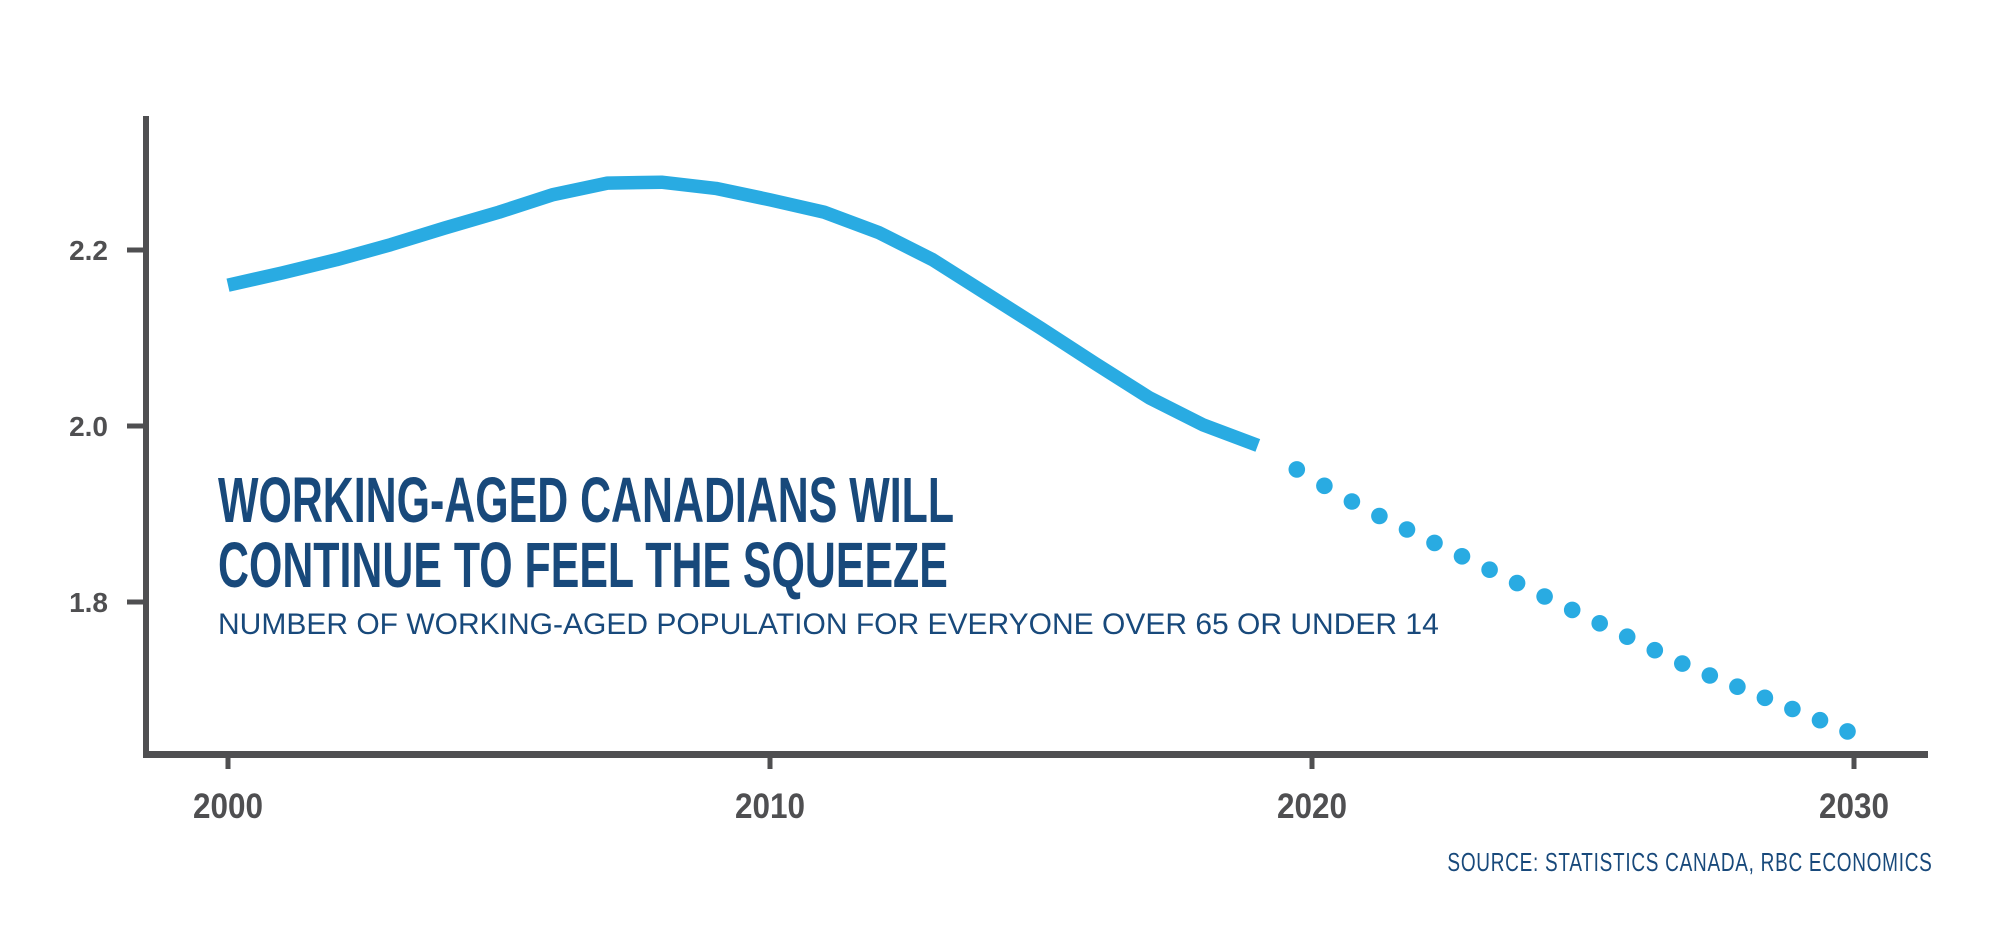 The height and width of the screenshot is (940, 1989). I want to click on chart-title-line2: CONTINUE TO FEEL THE SQUEEZE, so click(583, 565).